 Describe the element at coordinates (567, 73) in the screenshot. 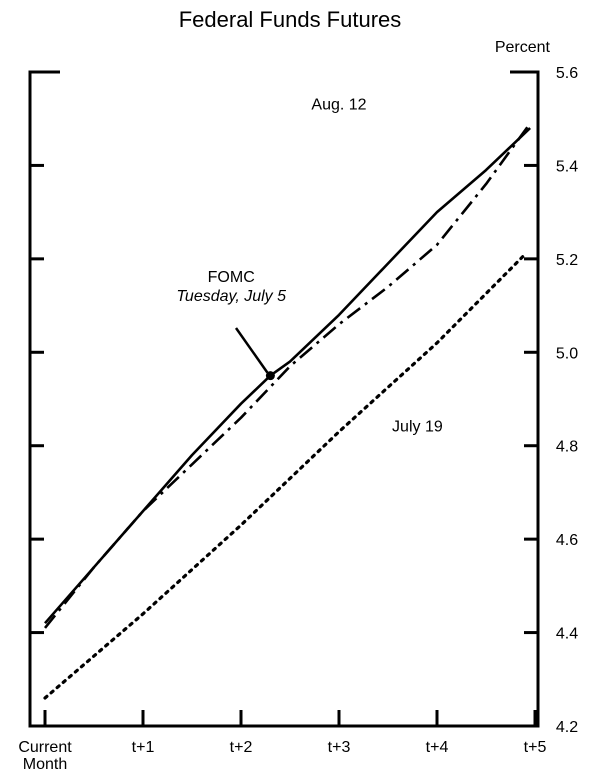

I see `y-tick-label: 5.6` at that location.